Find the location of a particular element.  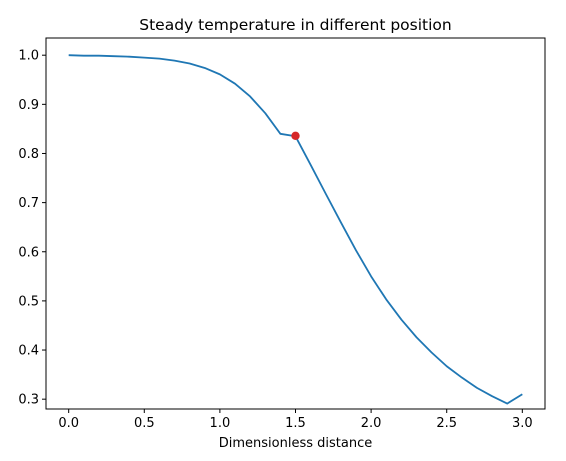

x-tick-label: 0.0 is located at coordinates (68, 423).